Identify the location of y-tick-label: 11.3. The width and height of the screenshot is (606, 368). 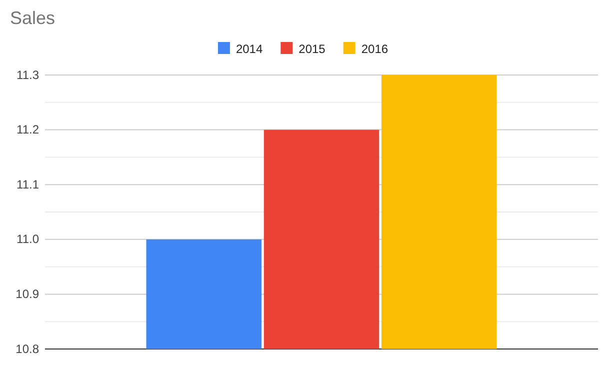
(28, 75).